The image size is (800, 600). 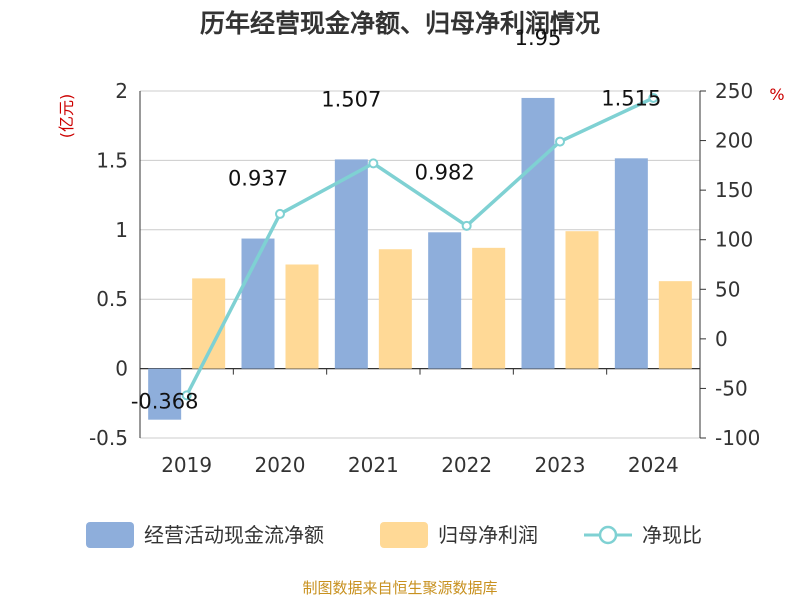 What do you see at coordinates (776, 94) in the screenshot?
I see `right-axis-unit: %` at bounding box center [776, 94].